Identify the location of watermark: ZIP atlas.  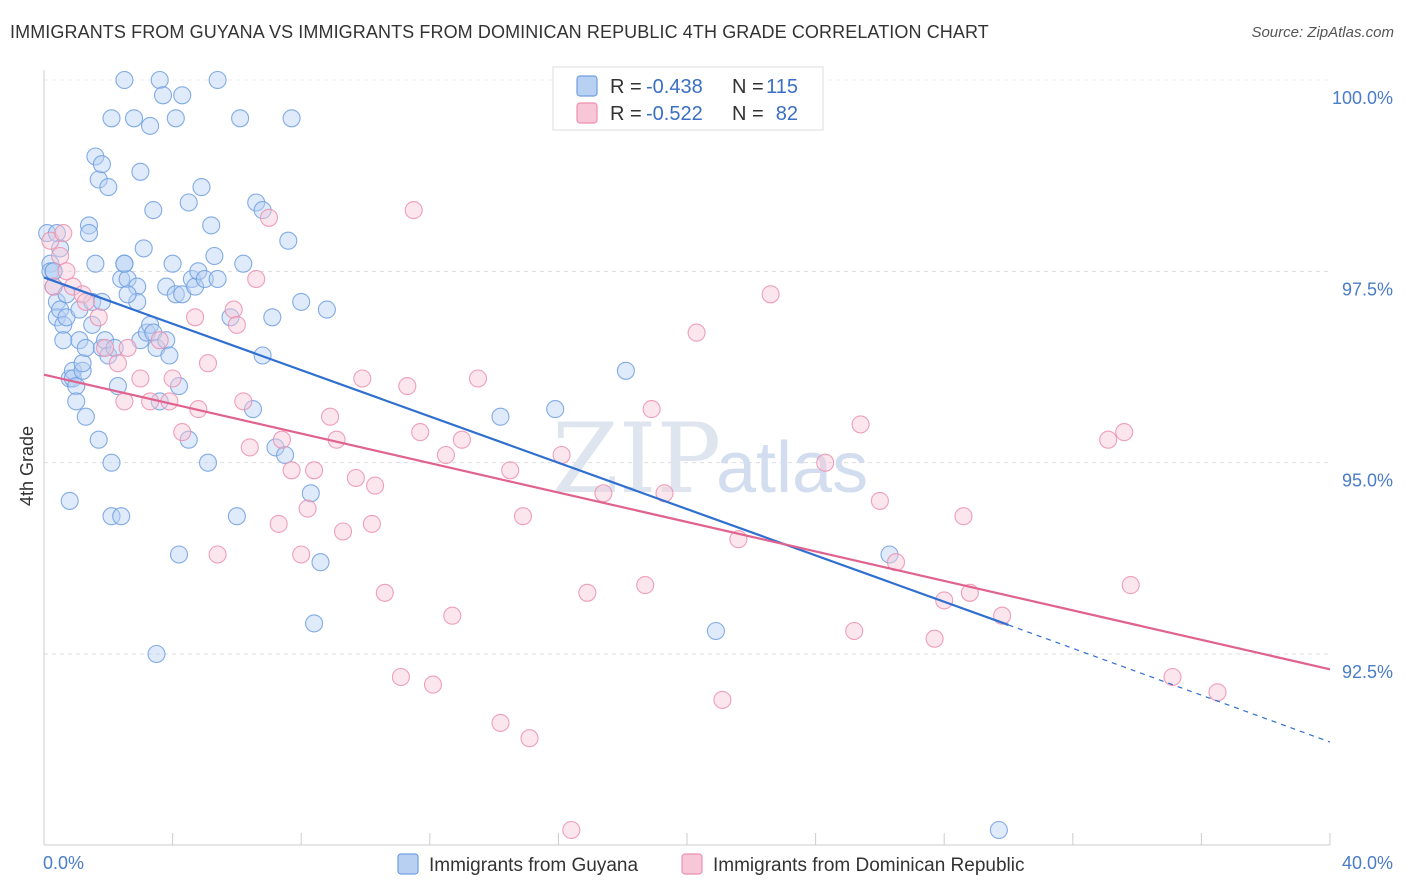
(710, 459).